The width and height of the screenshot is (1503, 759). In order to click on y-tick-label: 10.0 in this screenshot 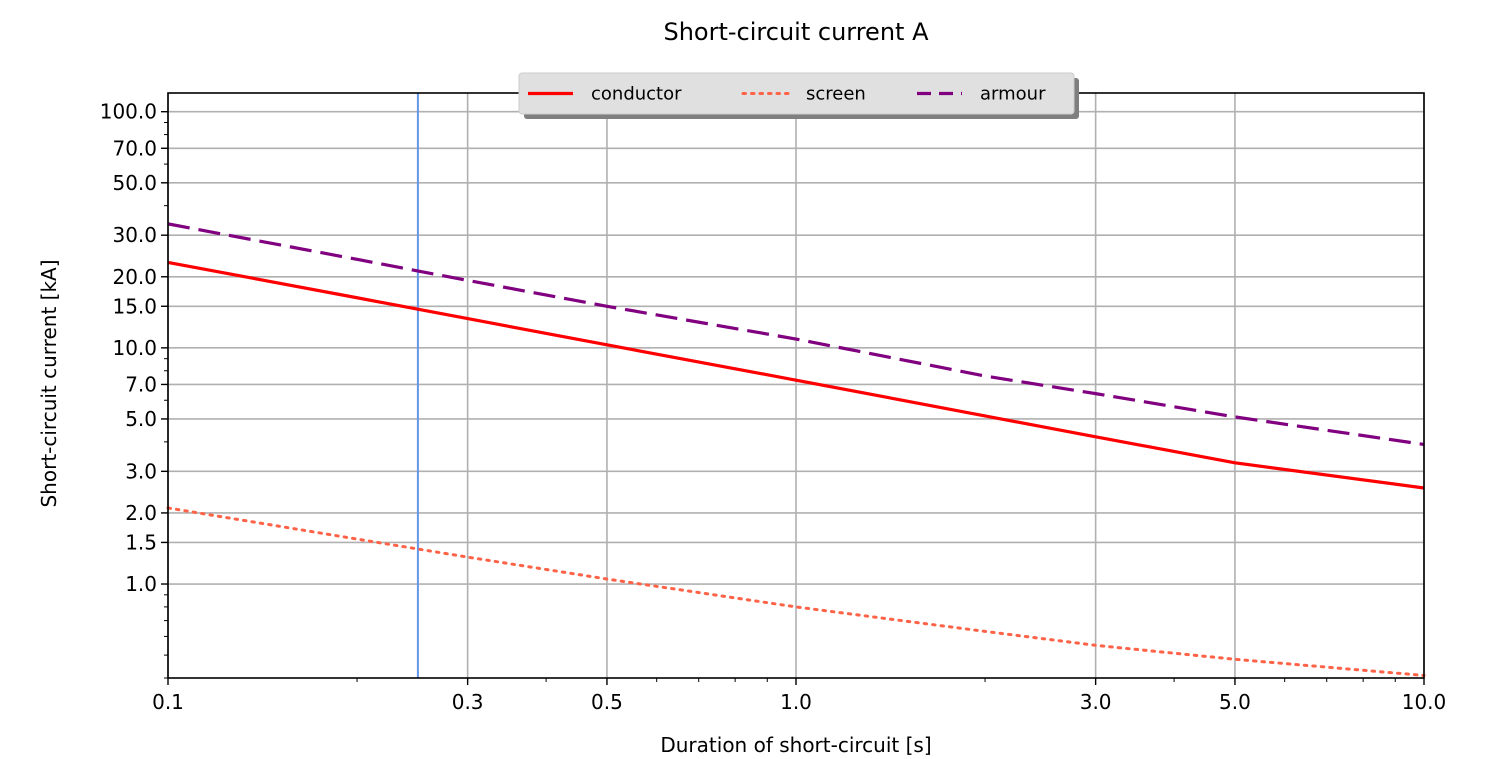, I will do `click(134, 348)`.